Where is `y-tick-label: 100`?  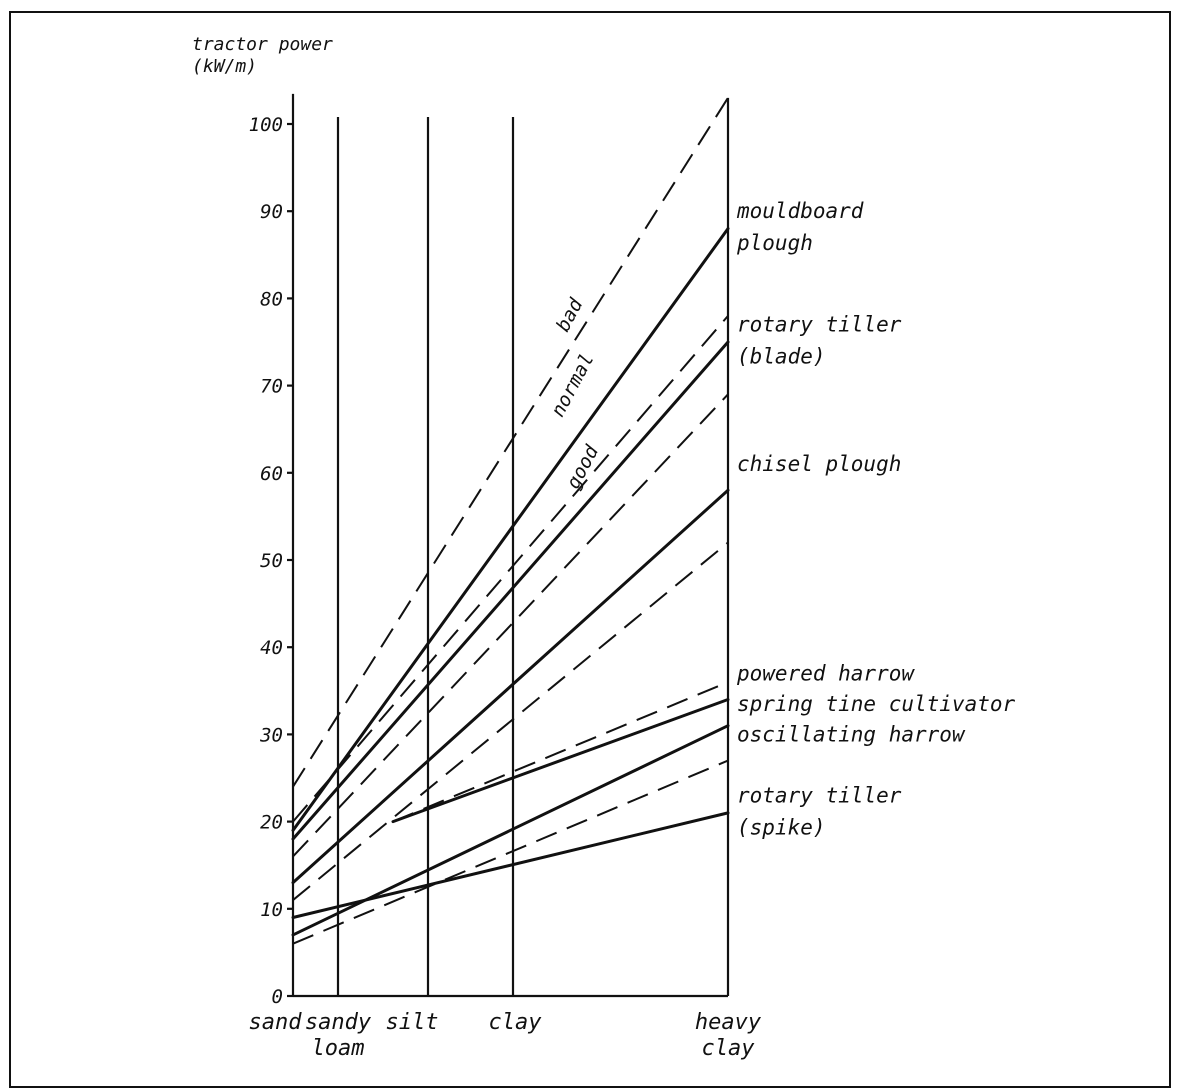
y-tick-label: 100 is located at coordinates (266, 125).